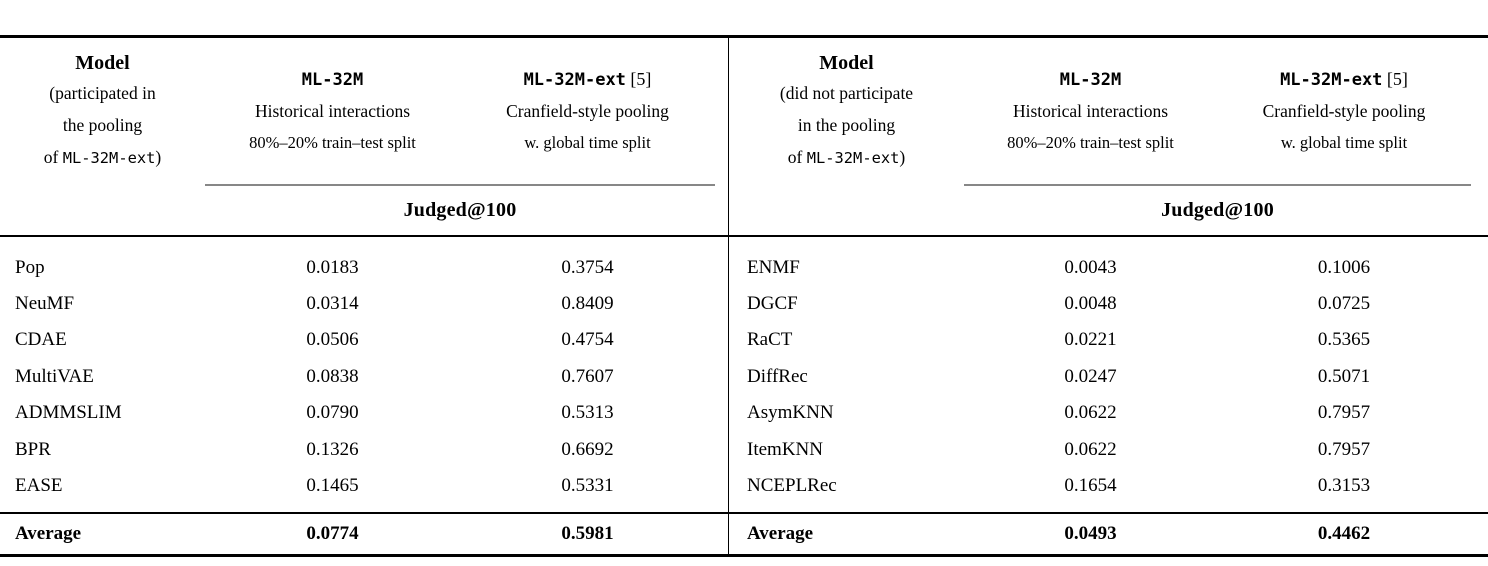 The width and height of the screenshot is (1488, 566). I want to click on ml32m-value: 0.1654, so click(1090, 486).